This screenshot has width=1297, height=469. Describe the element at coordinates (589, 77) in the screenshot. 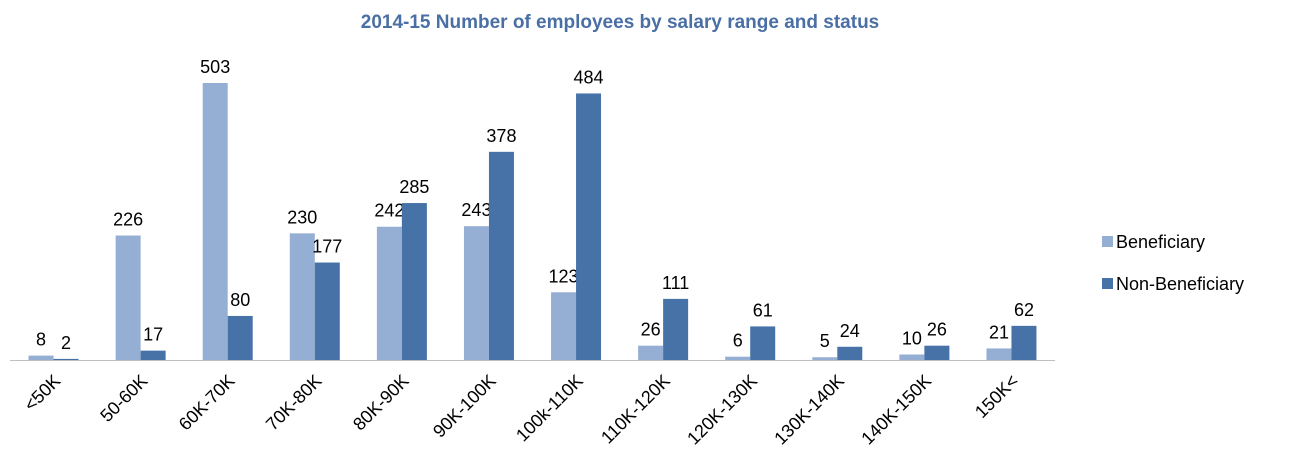

I see `data-label: 484` at that location.